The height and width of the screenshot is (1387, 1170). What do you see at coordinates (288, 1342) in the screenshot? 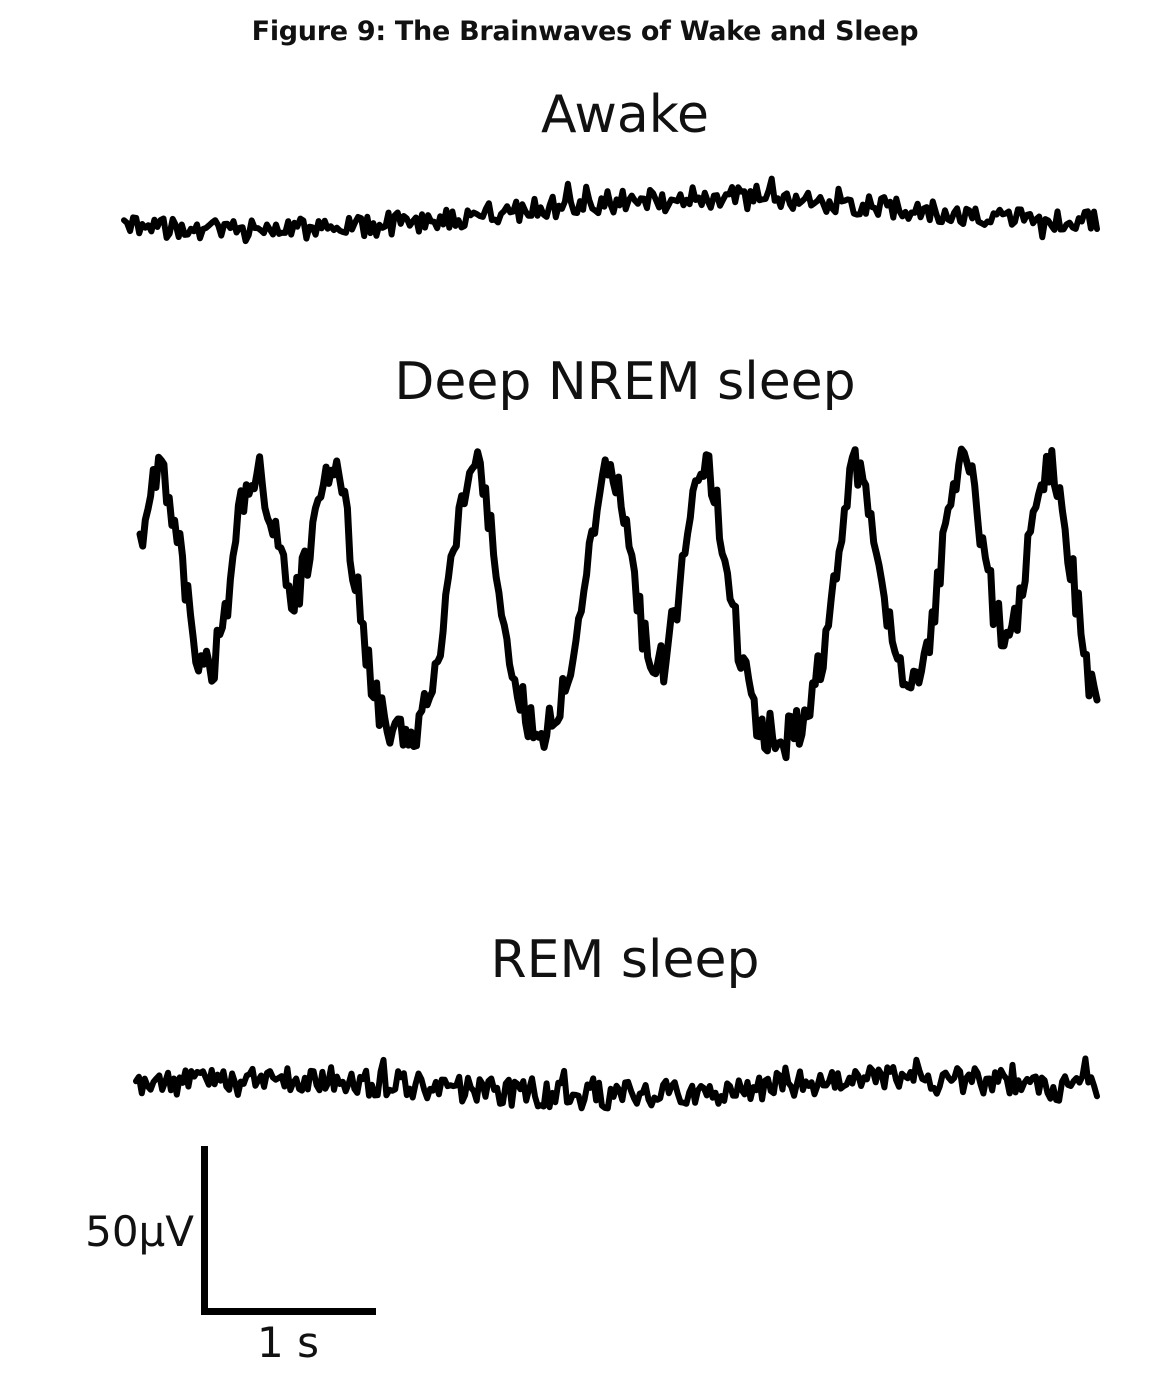
I see `time-scale-label: 1 s` at bounding box center [288, 1342].